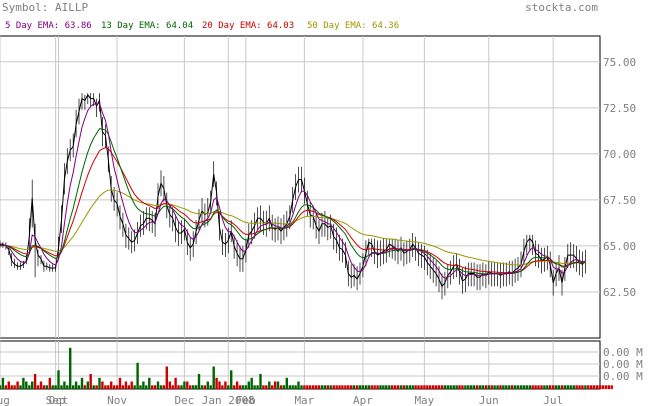 The image size is (655, 406). What do you see at coordinates (619, 108) in the screenshot?
I see `y-tick-label: 72.50` at bounding box center [619, 108].